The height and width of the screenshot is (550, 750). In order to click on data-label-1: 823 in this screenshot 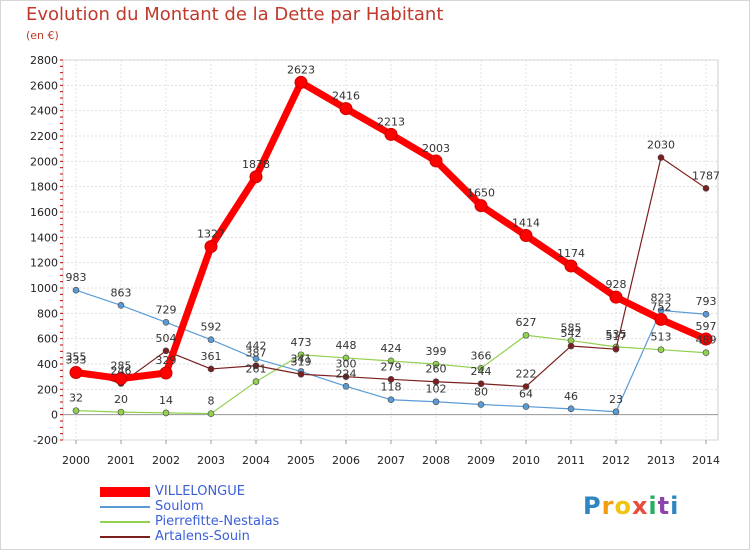, I will do `click(661, 297)`.